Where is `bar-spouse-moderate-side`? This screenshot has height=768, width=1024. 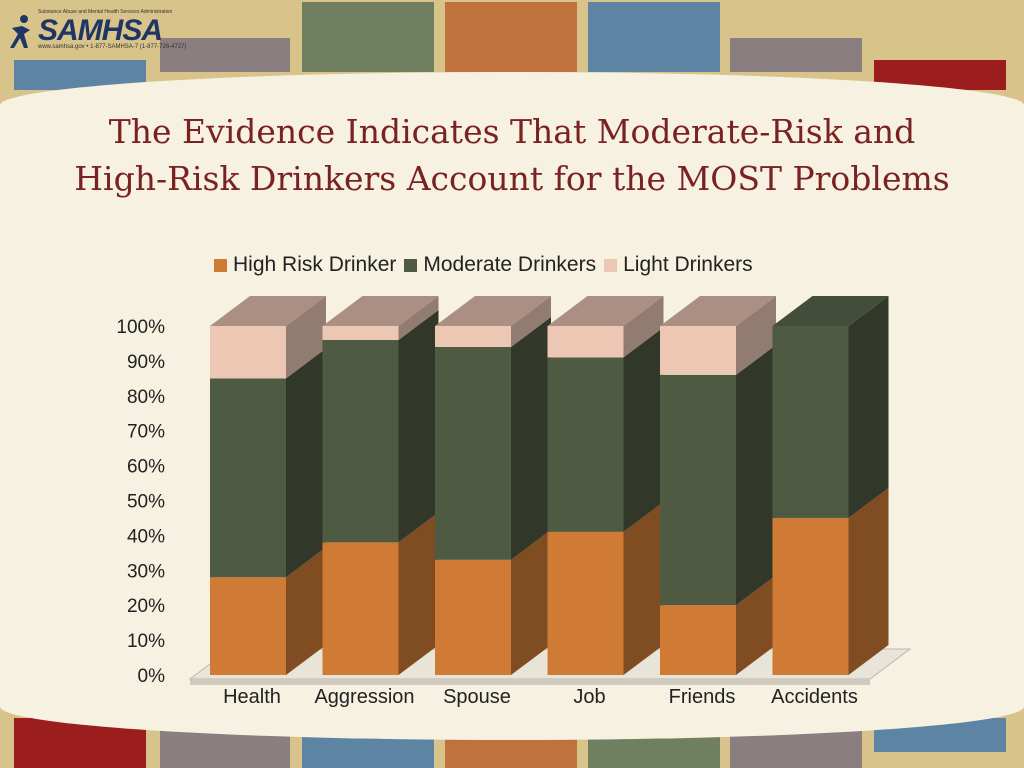
bar-spouse-moderate-side is located at coordinates (531, 438).